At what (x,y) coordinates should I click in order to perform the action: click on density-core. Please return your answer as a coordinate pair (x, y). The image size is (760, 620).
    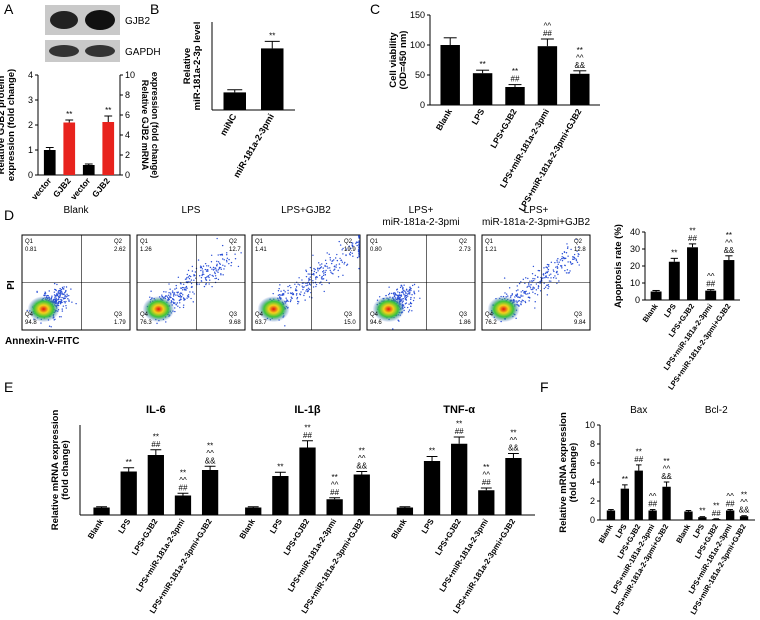
    Looking at the image, I should click on (158, 309).